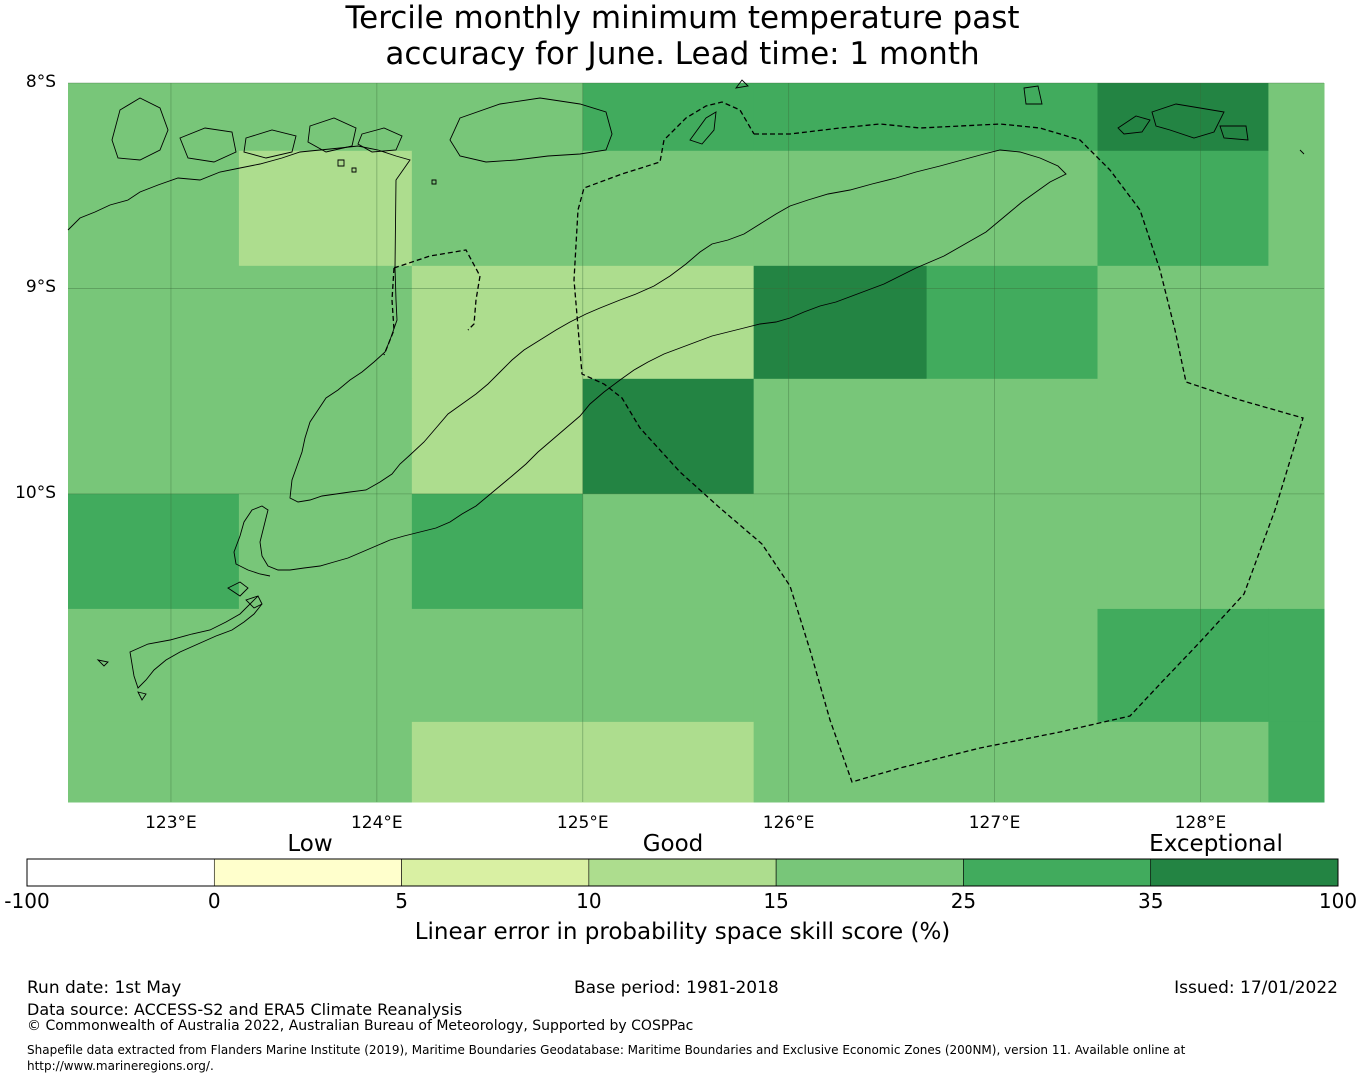 The height and width of the screenshot is (1080, 1365). Describe the element at coordinates (582, 823) in the screenshot. I see `longitude-label: 125°E` at that location.